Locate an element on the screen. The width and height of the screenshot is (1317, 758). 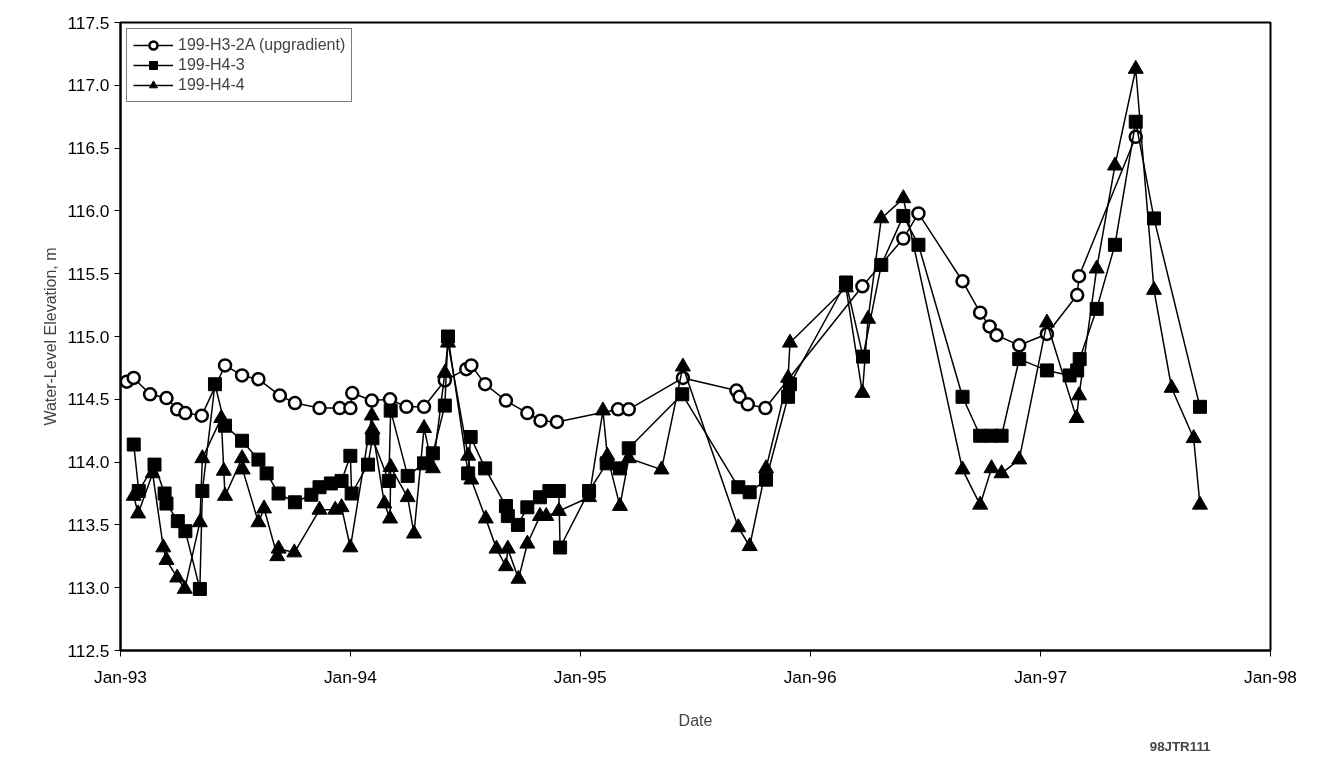
x-tick-label: Jan-94 is located at coordinates (350, 676).